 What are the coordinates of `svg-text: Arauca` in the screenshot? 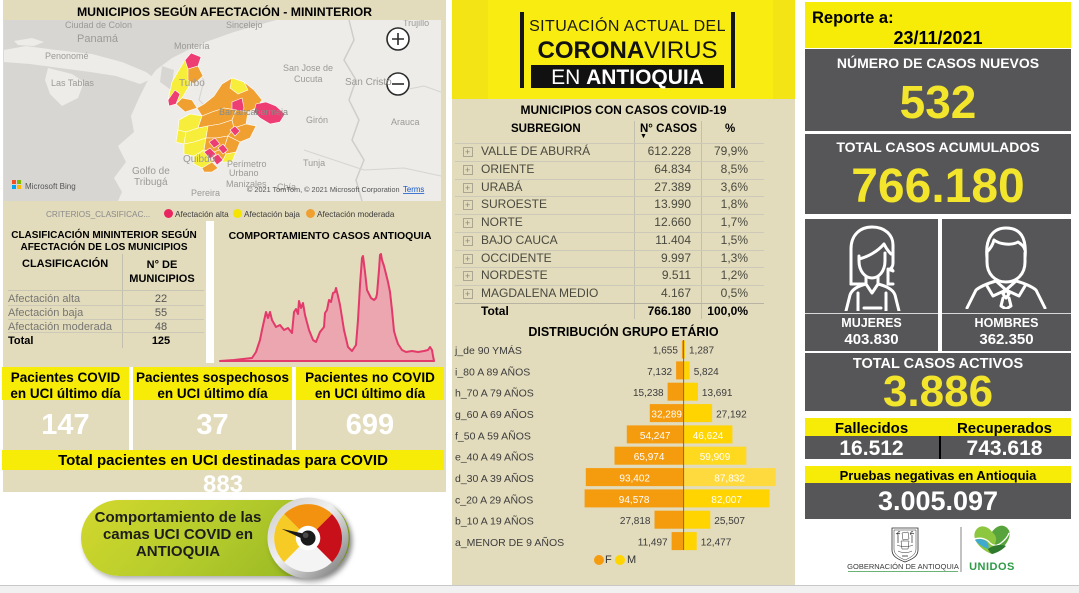 It's located at (405, 122).